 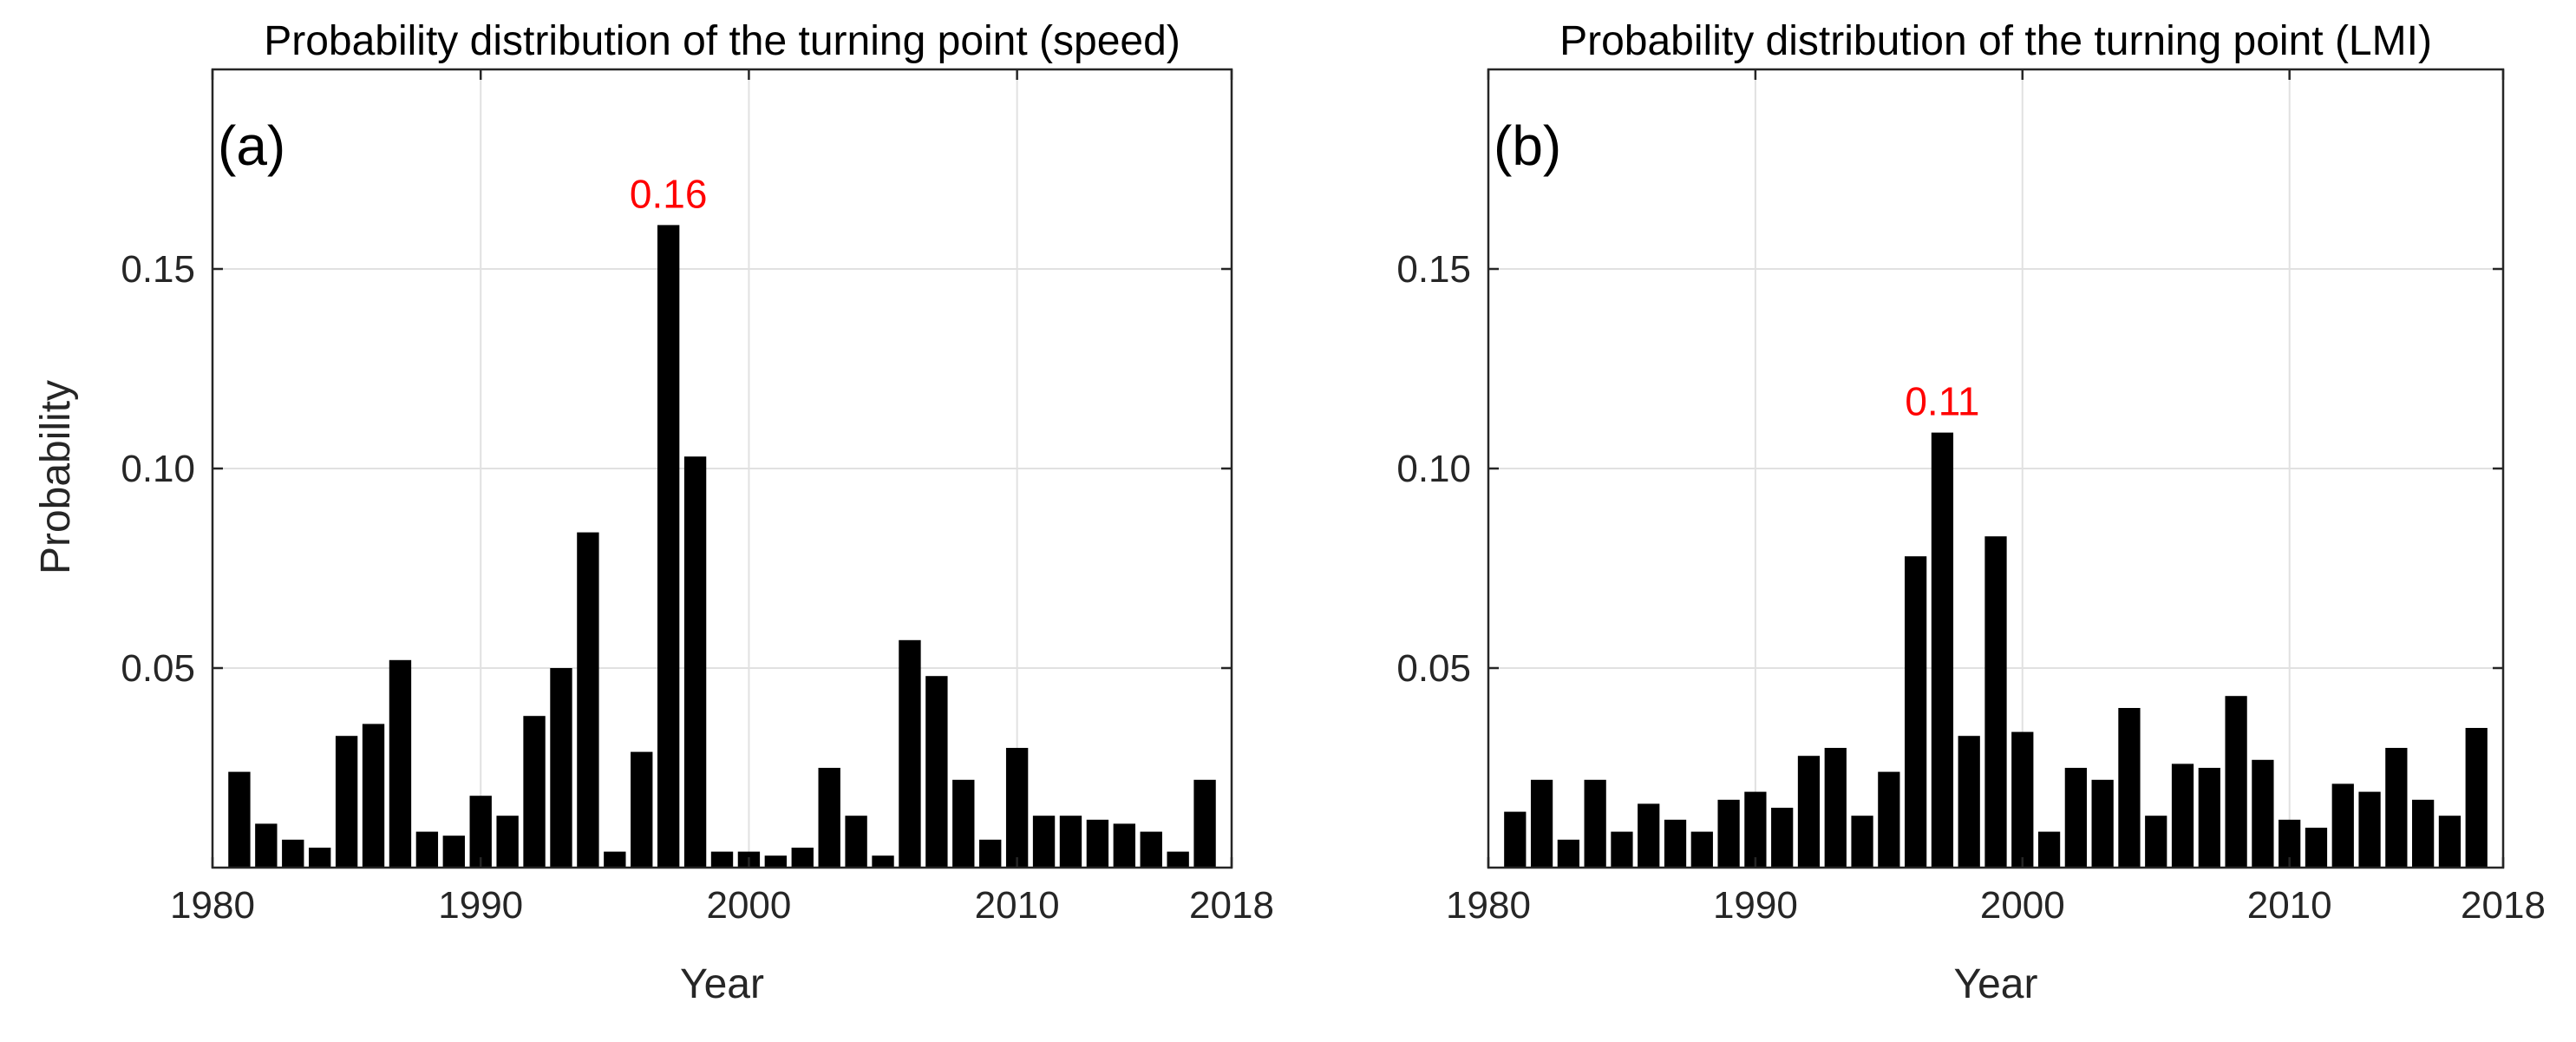 What do you see at coordinates (1527, 146) in the screenshot?
I see `panel-label: (b)` at bounding box center [1527, 146].